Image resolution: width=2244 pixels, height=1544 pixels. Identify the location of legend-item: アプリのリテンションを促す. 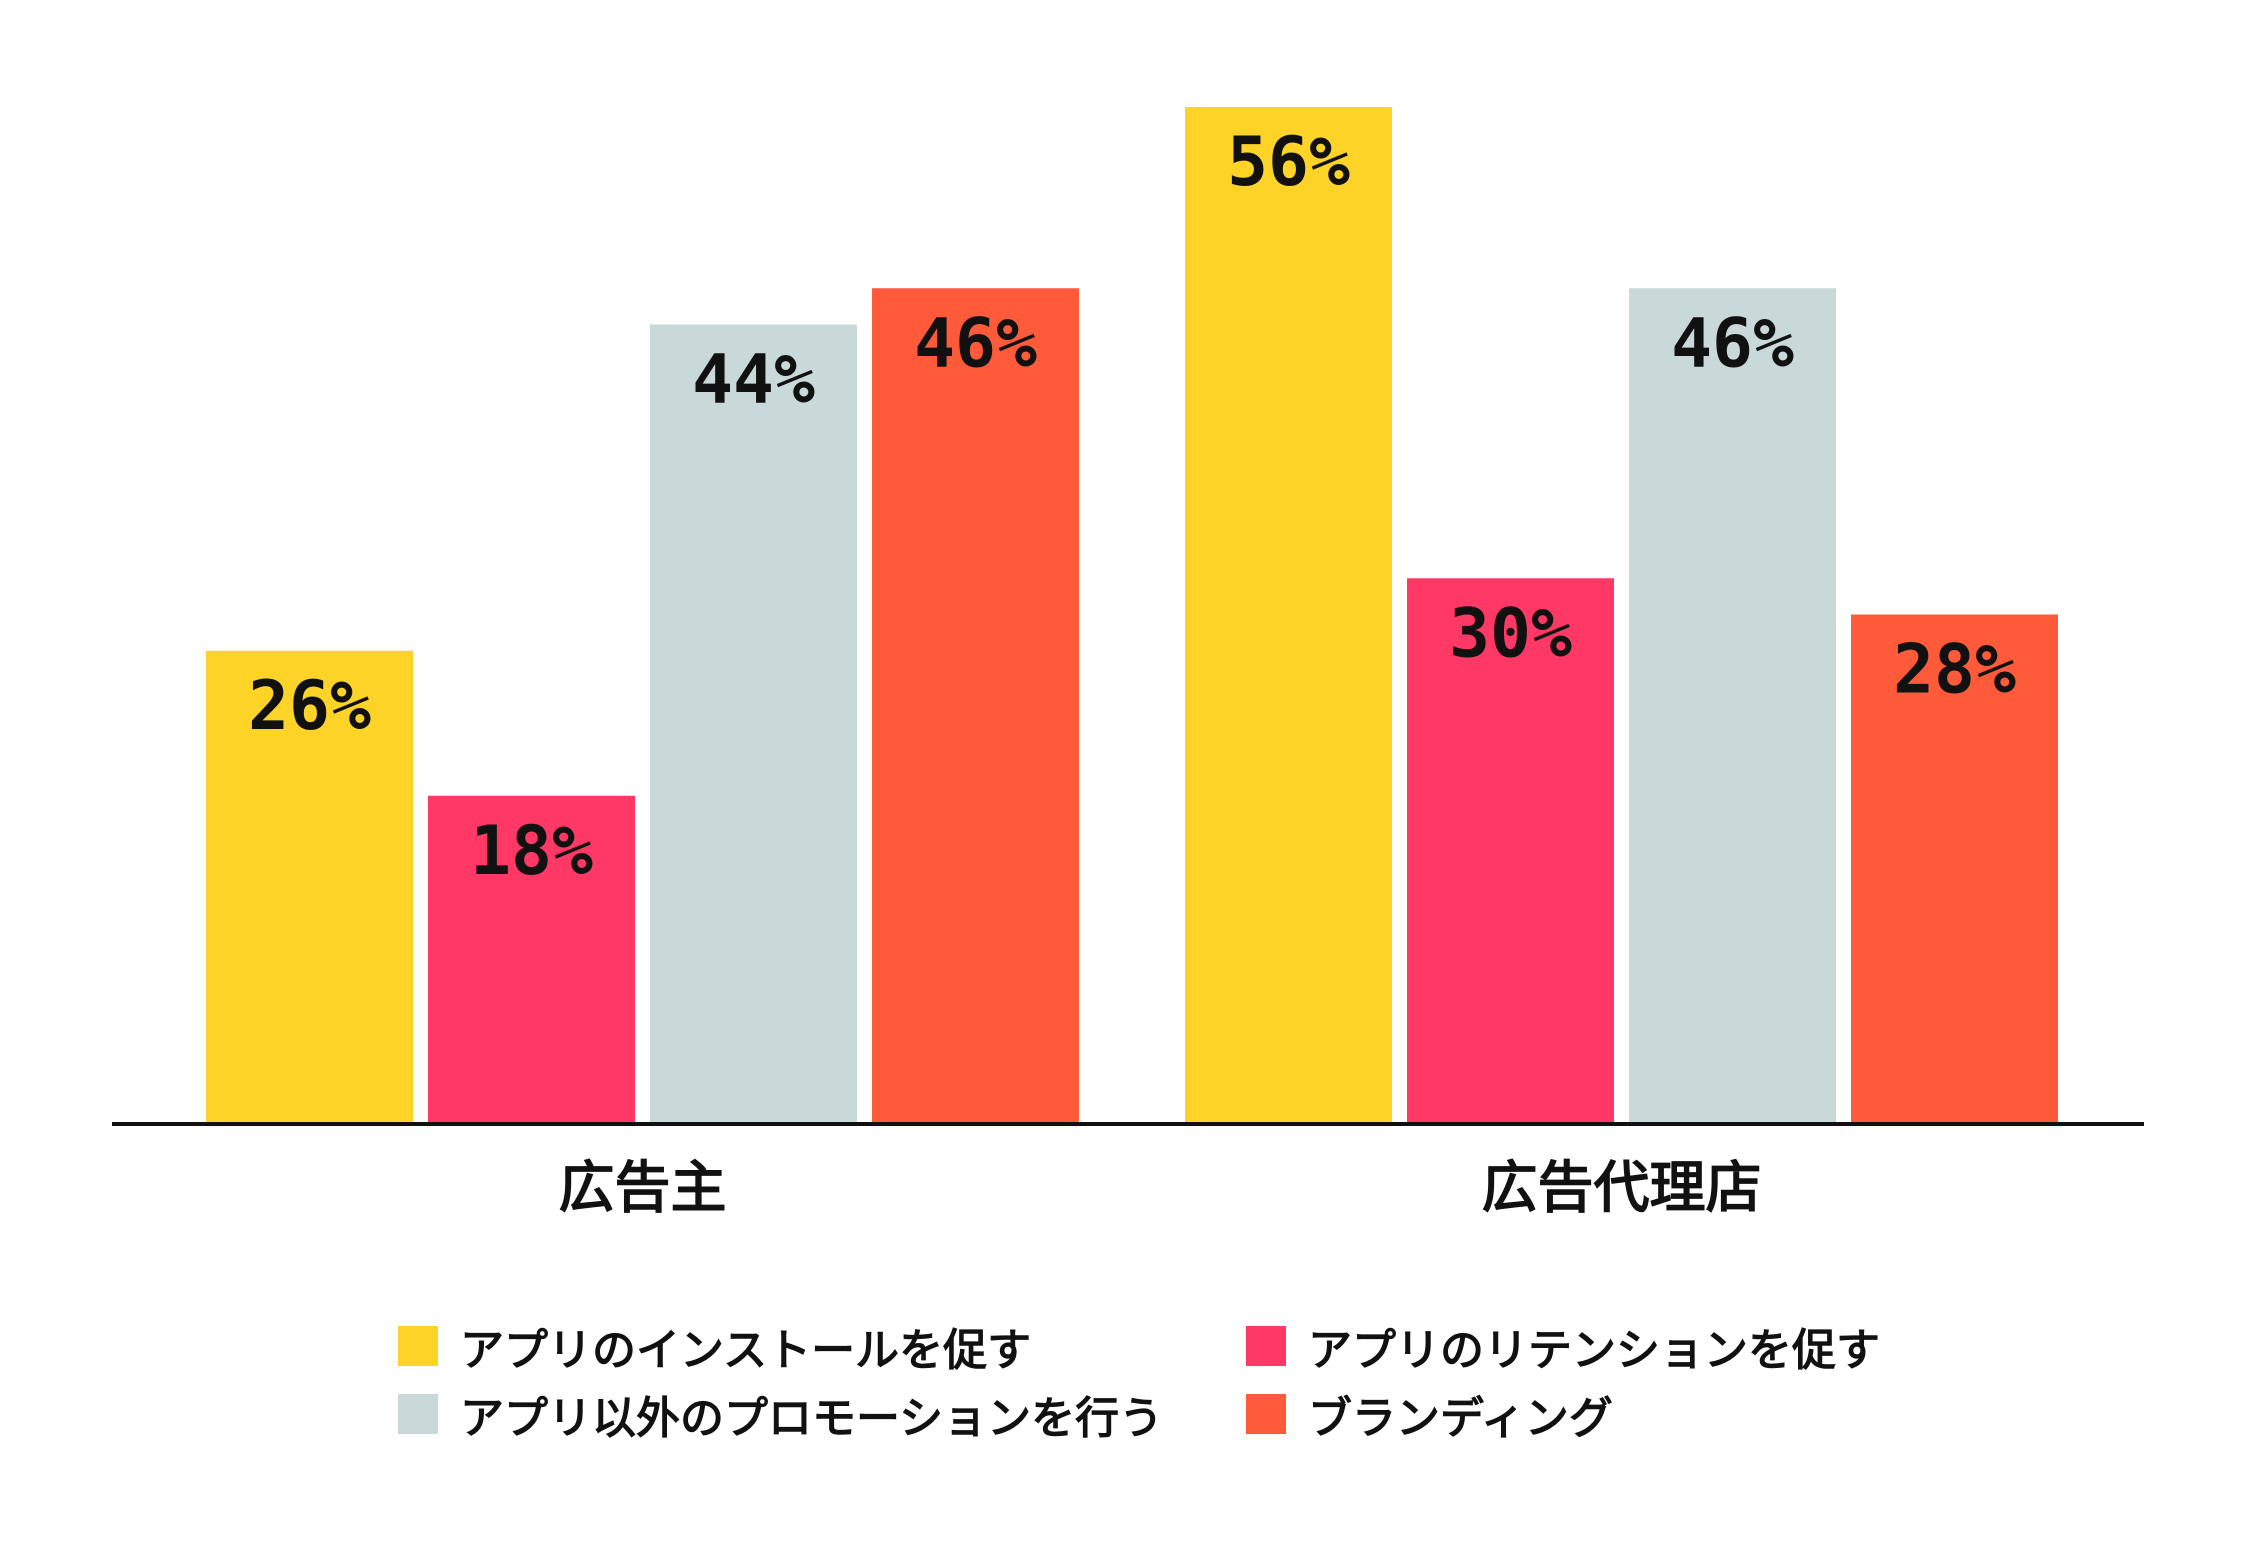
(1563, 1347).